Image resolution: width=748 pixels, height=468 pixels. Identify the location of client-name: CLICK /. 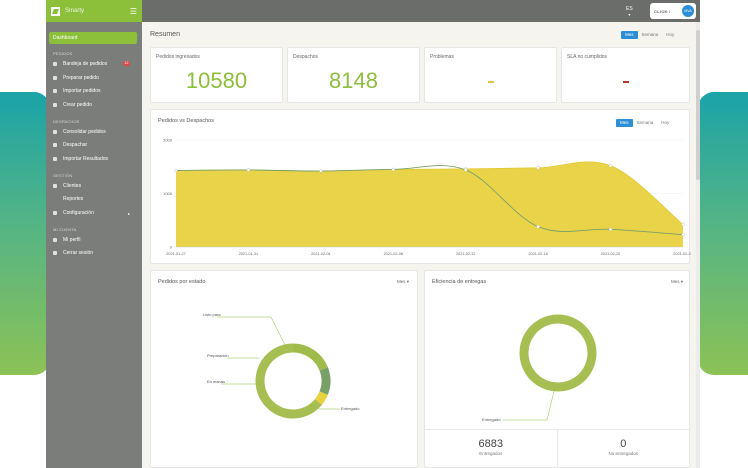
(662, 11).